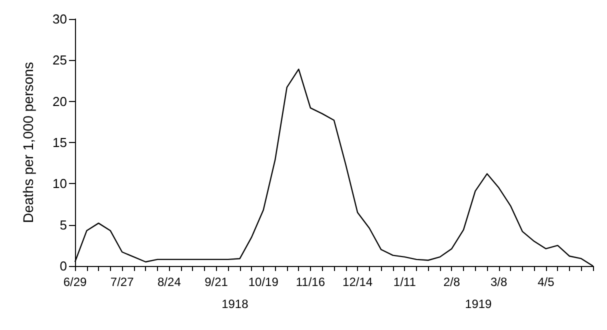  I want to click on x-tick-label: 10/19, so click(263, 282).